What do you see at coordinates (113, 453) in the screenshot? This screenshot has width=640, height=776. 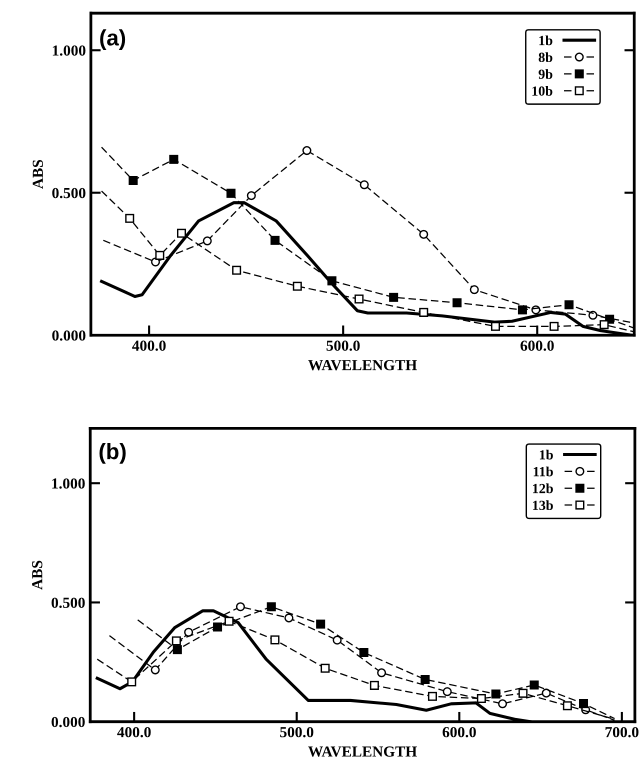 I see `annotation: (b)` at bounding box center [113, 453].